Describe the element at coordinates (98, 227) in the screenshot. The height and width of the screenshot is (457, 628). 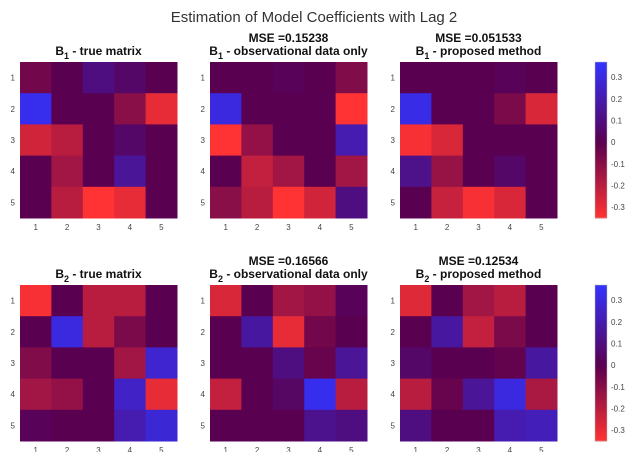
I see `x-tick-label: 3` at that location.